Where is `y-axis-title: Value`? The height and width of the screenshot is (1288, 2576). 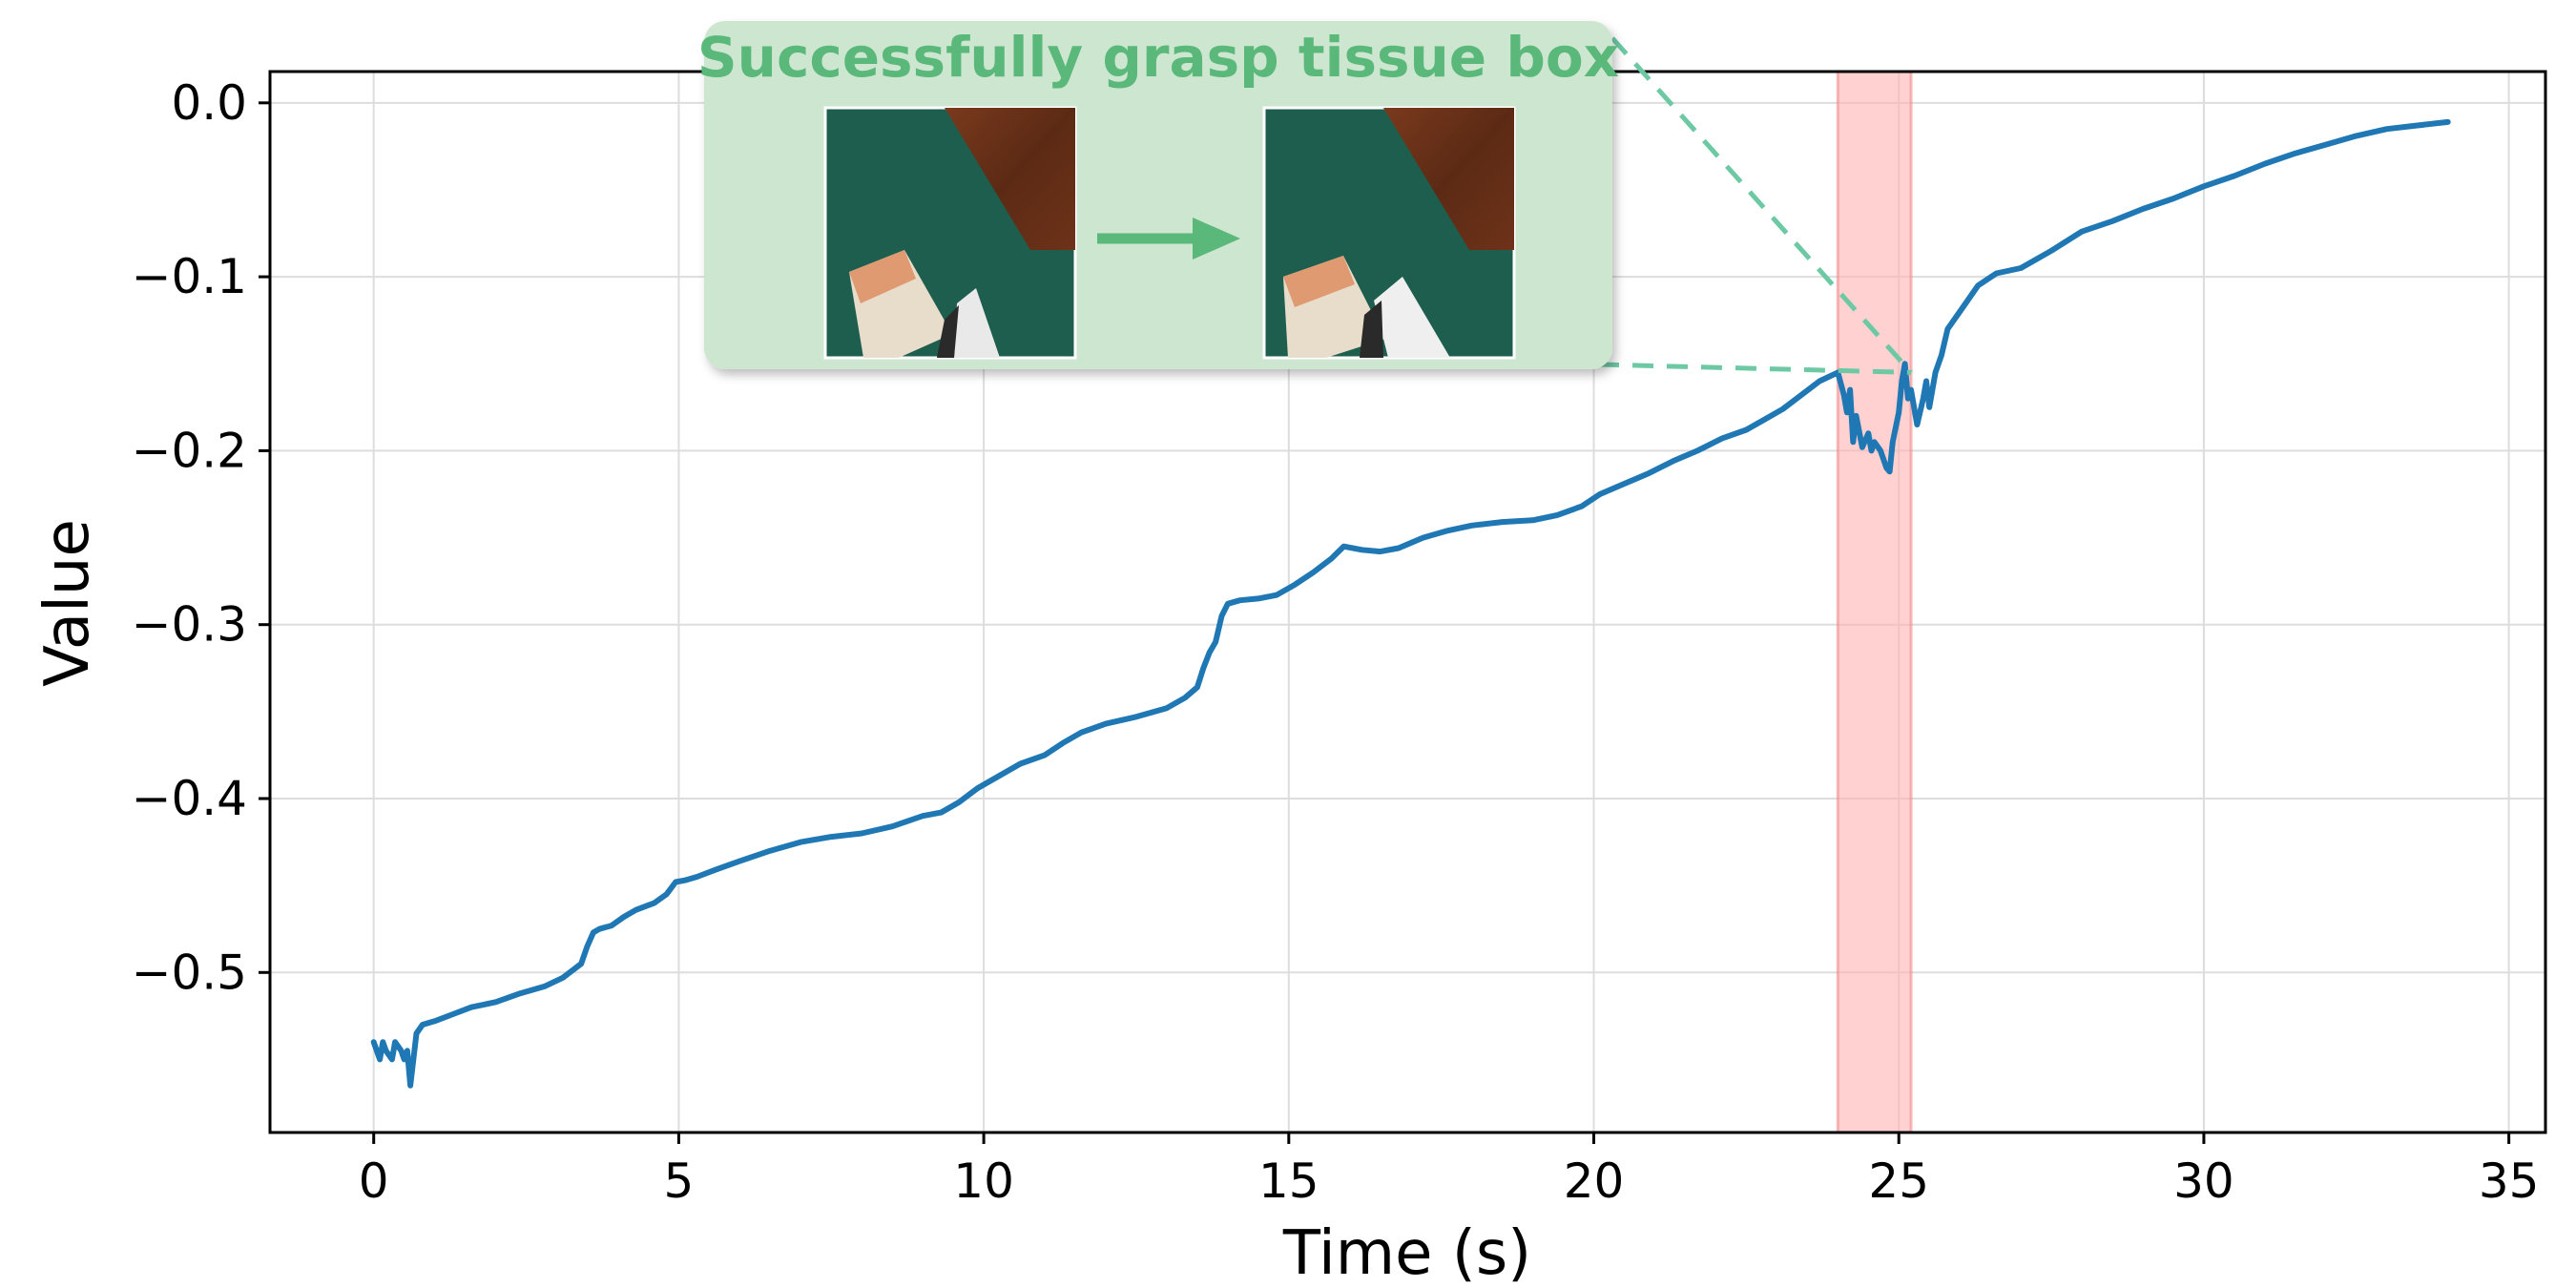 y-axis-title: Value is located at coordinates (67, 603).